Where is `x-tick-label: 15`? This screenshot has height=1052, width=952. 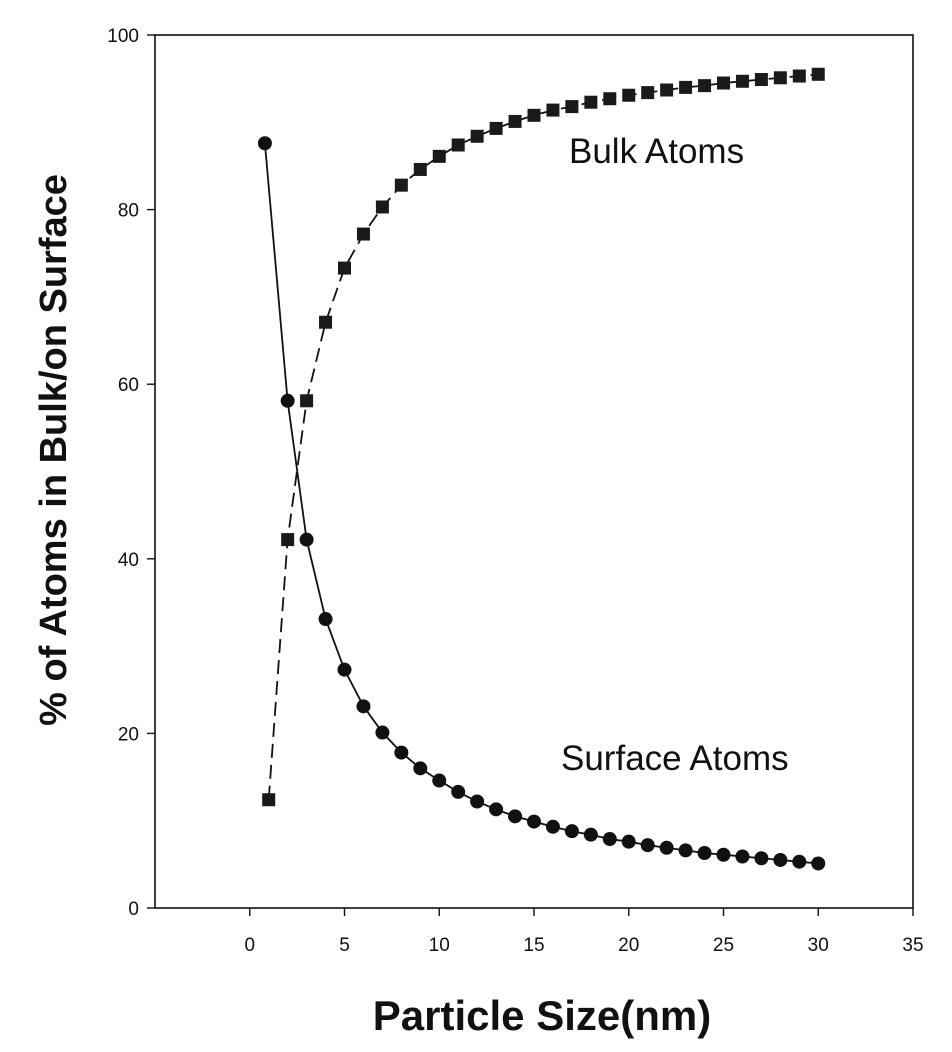 x-tick-label: 15 is located at coordinates (533, 945).